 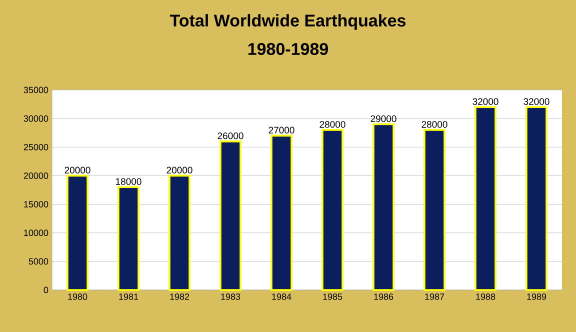 What do you see at coordinates (78, 297) in the screenshot?
I see `x-tick-label: 1980` at bounding box center [78, 297].